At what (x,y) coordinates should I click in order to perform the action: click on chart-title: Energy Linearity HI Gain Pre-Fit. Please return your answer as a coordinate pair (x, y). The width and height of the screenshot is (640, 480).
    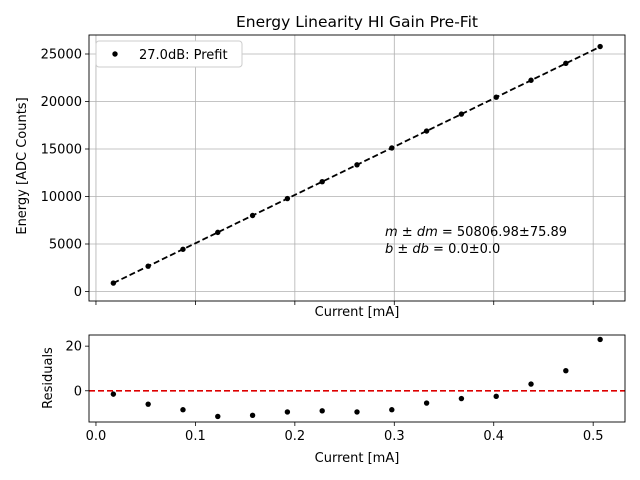
    Looking at the image, I should click on (357, 22).